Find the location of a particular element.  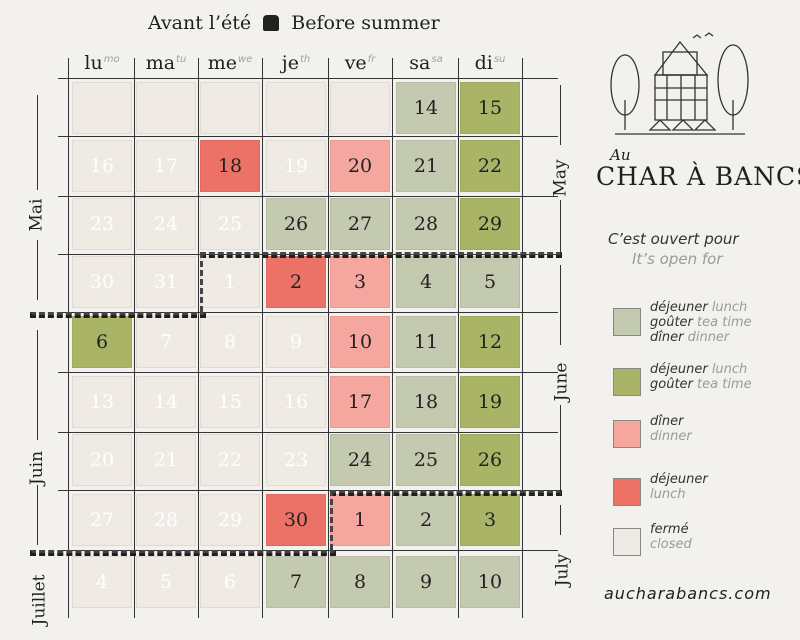

calendar-day-cell: 17 is located at coordinates (360, 402).